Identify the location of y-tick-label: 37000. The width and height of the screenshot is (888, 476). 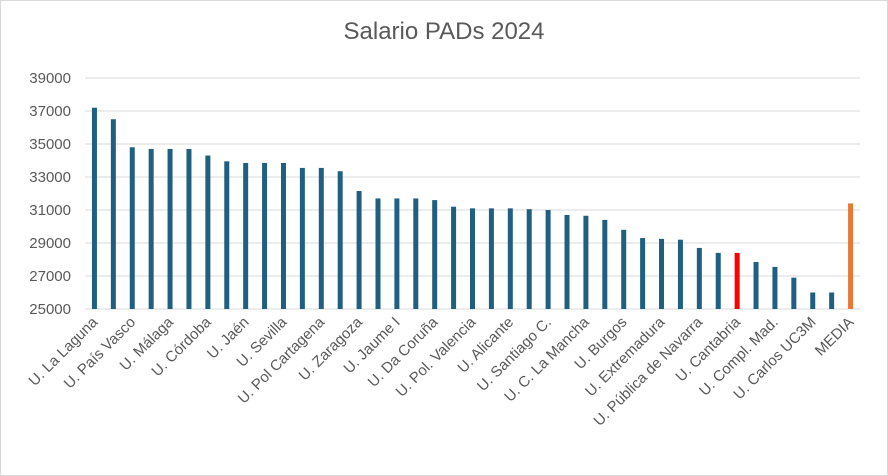
(50, 111).